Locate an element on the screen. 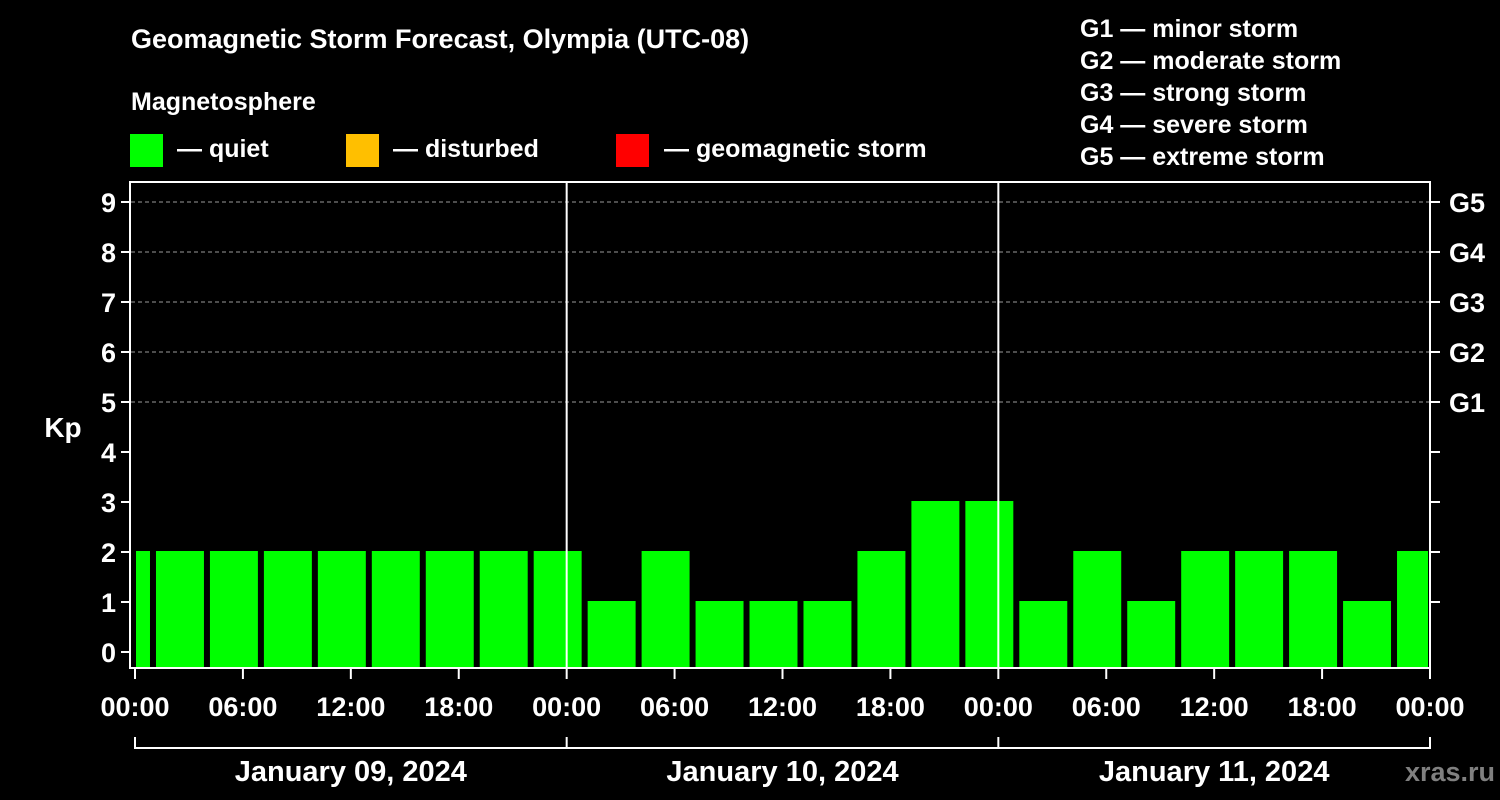 This screenshot has height=800, width=1500. y-tick-label: 4 is located at coordinates (108, 453).